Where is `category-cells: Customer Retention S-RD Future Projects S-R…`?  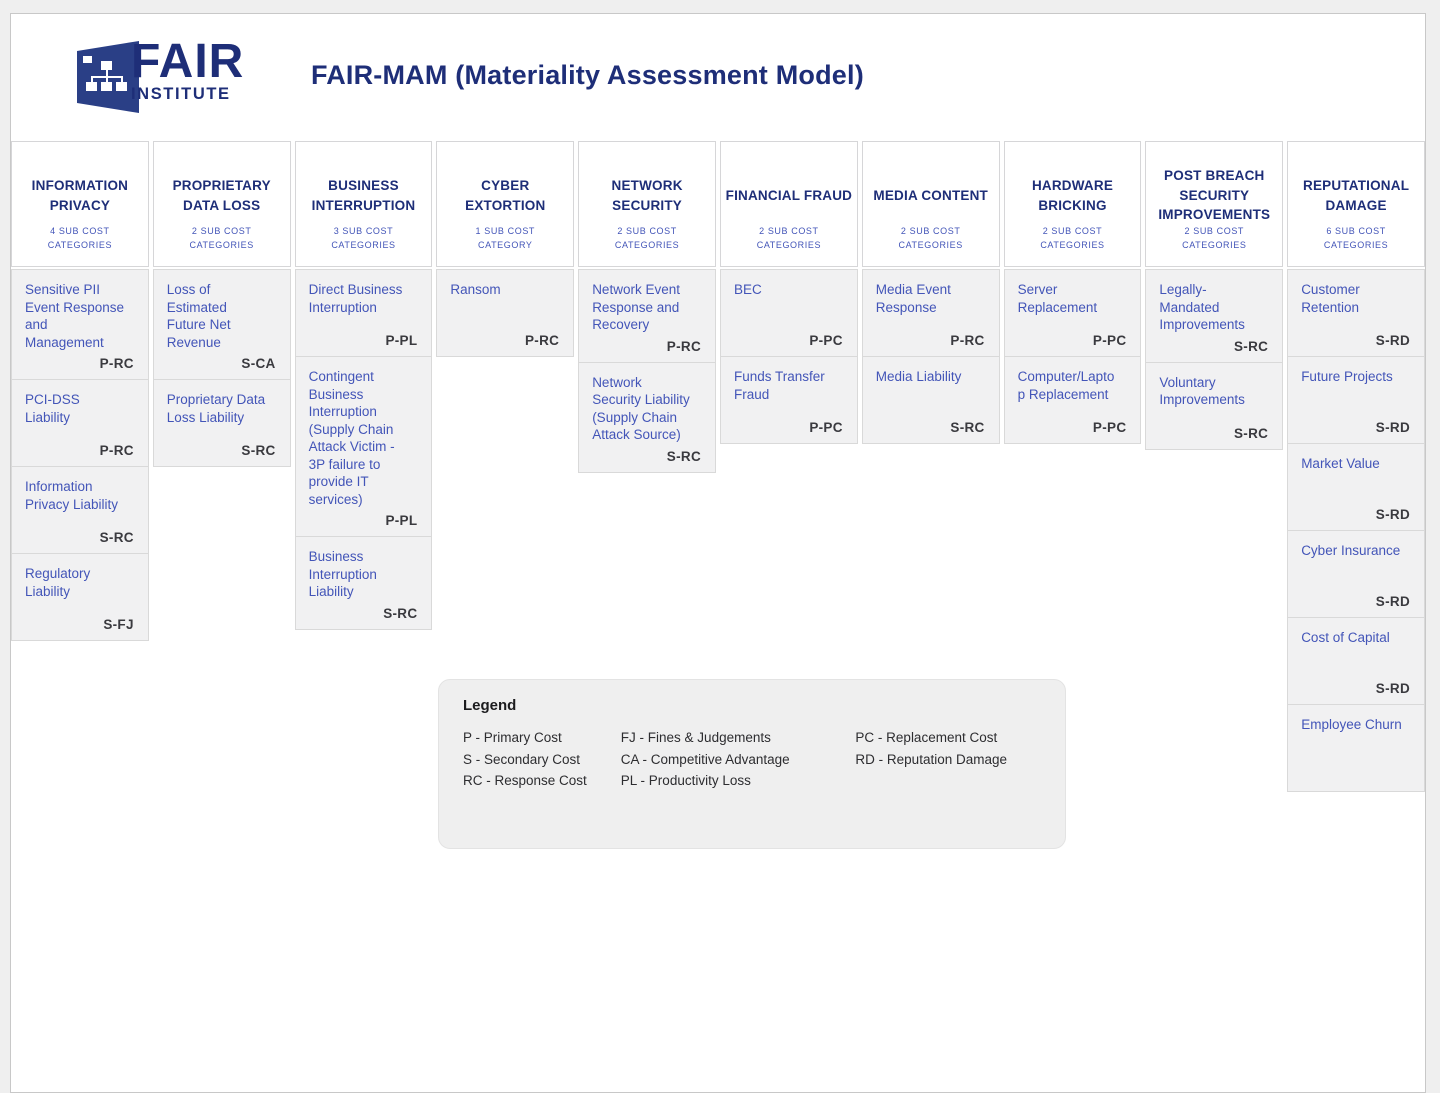 category-cells: Customer Retention S-RD Future Projects S-R… is located at coordinates (1356, 530).